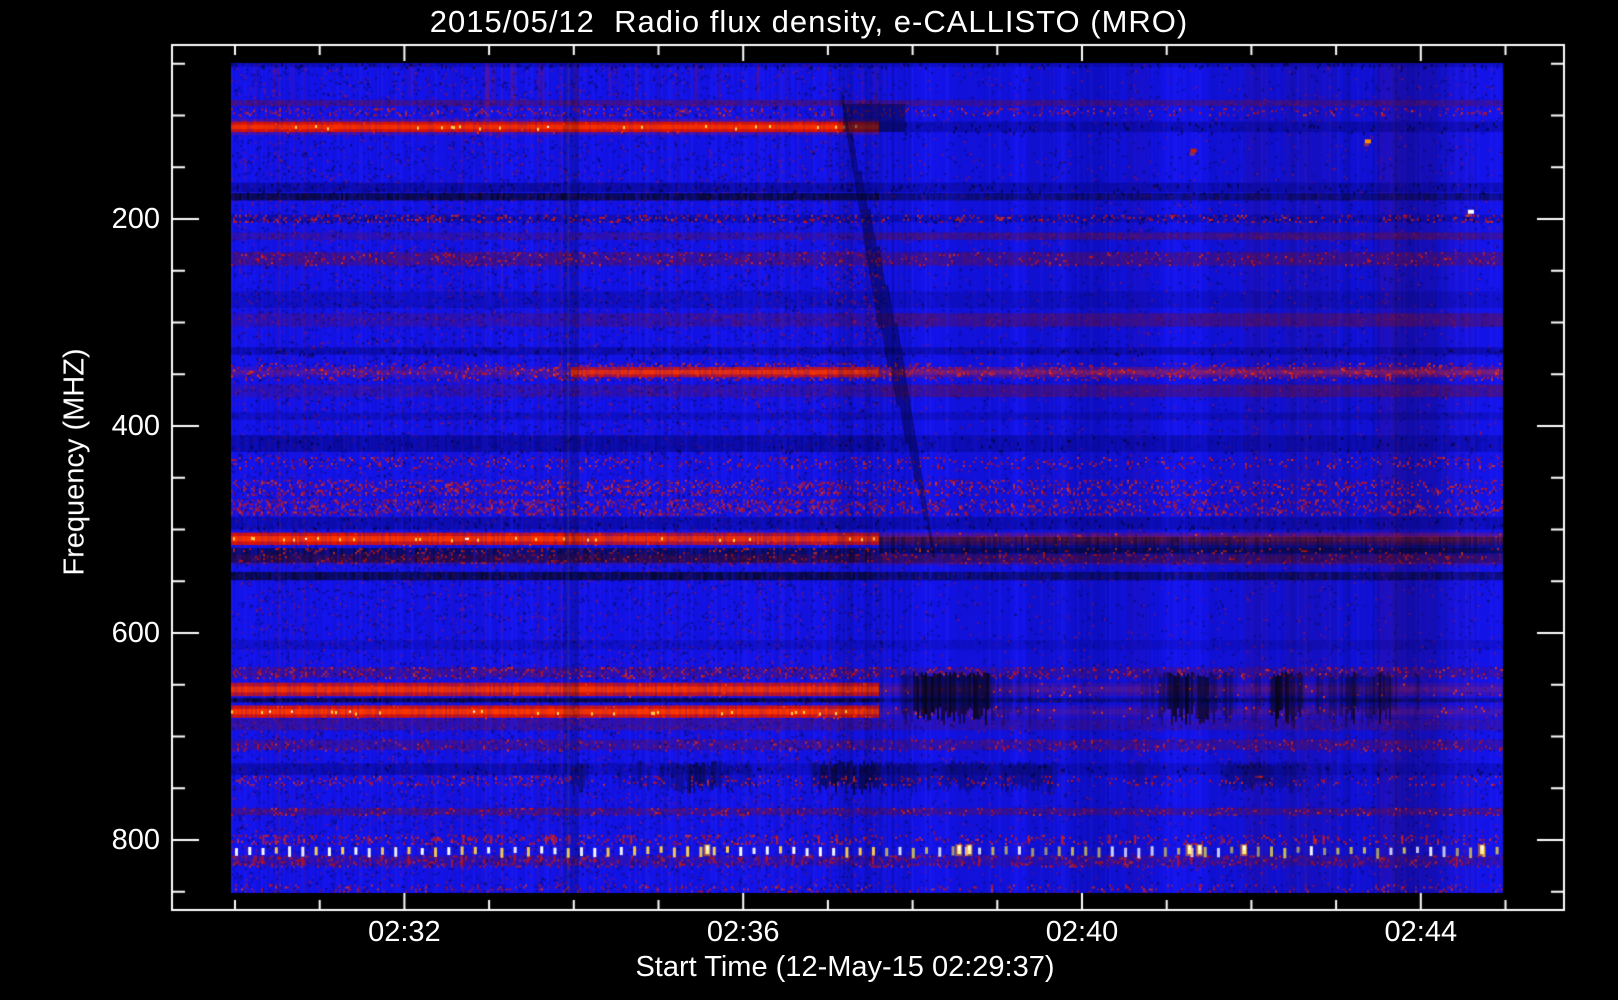 This screenshot has width=1618, height=1000. Describe the element at coordinates (845, 967) in the screenshot. I see `x-axis-title: Start Time (12-May-15 02:29:37)` at that location.